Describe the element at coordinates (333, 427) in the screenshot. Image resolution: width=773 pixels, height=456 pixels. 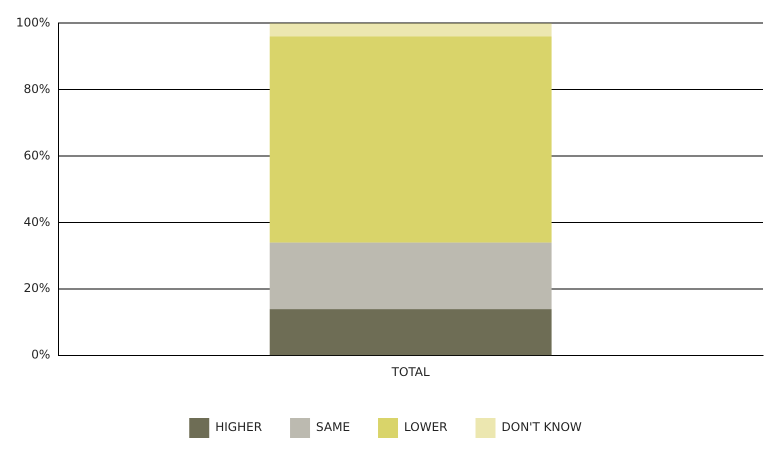
I see `legend-label: SAME` at that location.